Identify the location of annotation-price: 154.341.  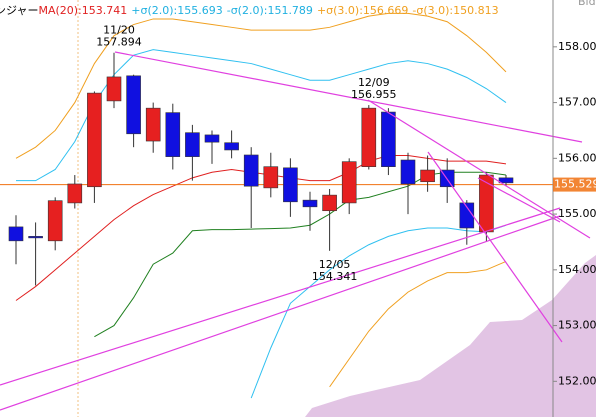
(335, 276).